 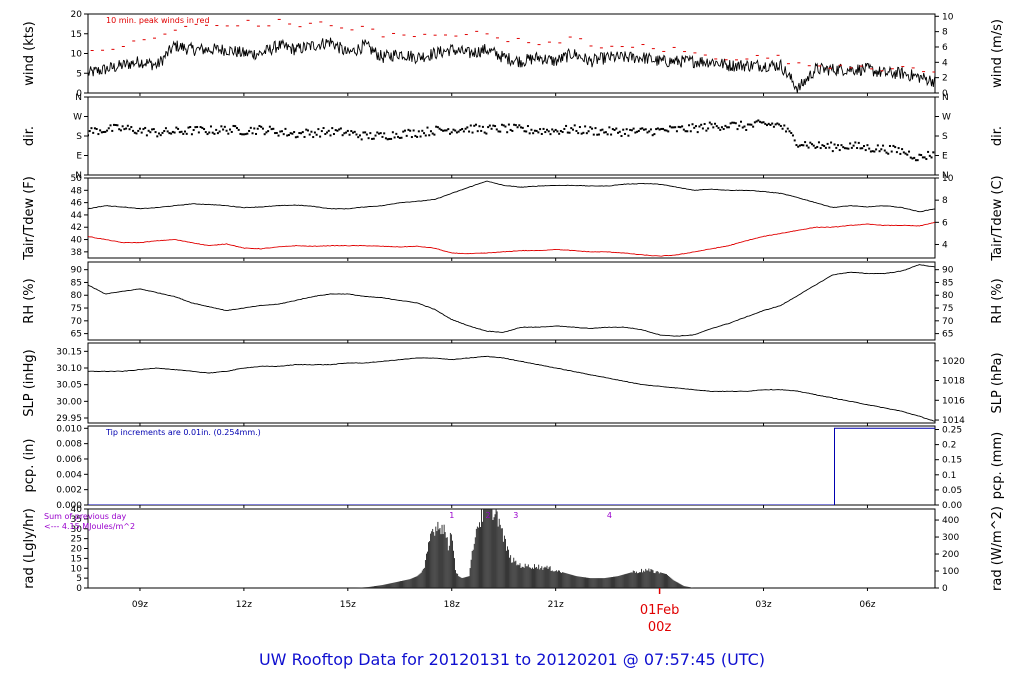 What do you see at coordinates (69, 429) in the screenshot?
I see `y-tick-label: 0.010` at bounding box center [69, 429].